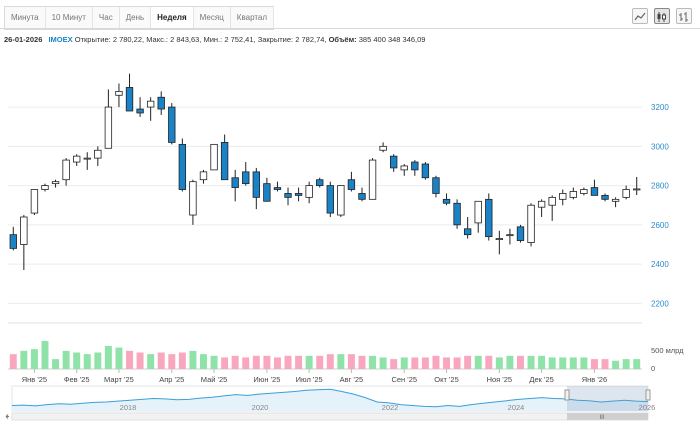 This screenshot has width=700, height=429. Describe the element at coordinates (640, 16) in the screenshot. I see `line-chart-icon` at that location.